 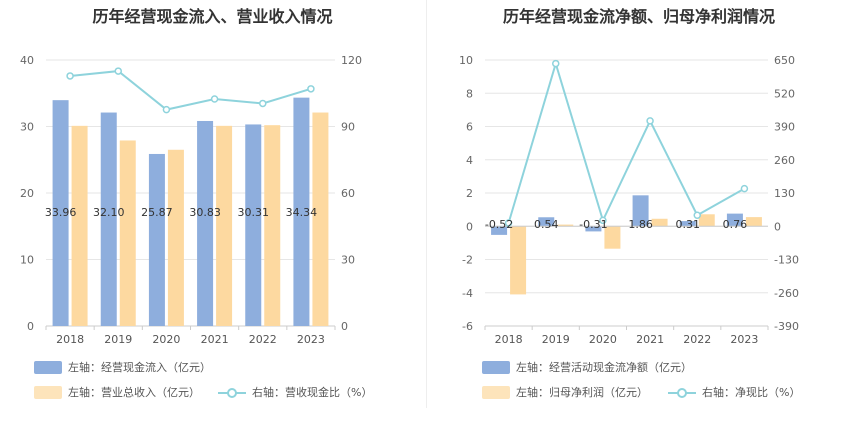 What do you see at coordinates (426, 204) in the screenshot?
I see `panel-divider` at bounding box center [426, 204].